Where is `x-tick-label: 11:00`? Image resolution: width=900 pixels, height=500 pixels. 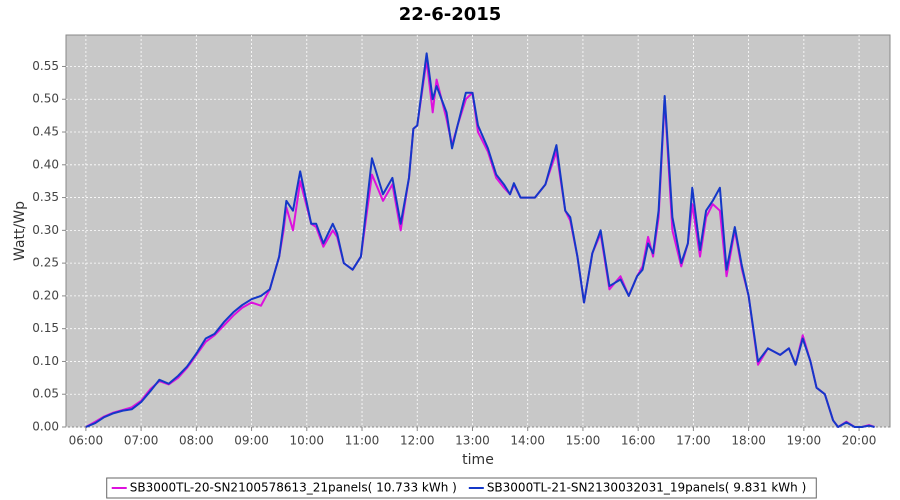
x-tick-label: 11:00 is located at coordinates (362, 441).